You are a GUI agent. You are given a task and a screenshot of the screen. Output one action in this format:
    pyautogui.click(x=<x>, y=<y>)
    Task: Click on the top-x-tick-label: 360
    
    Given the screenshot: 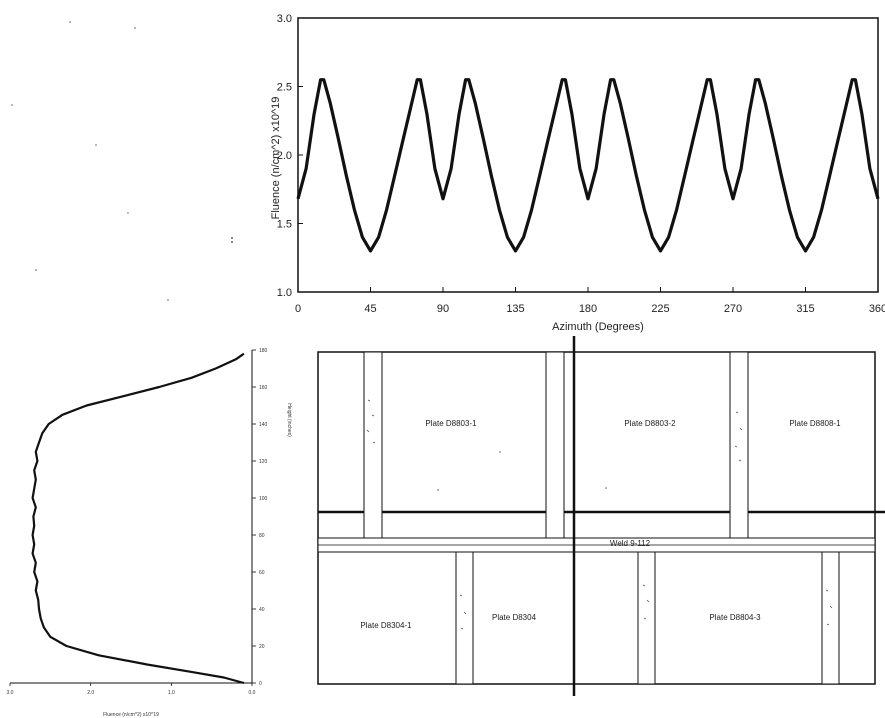 What is the action you would take?
    pyautogui.click(x=877, y=309)
    